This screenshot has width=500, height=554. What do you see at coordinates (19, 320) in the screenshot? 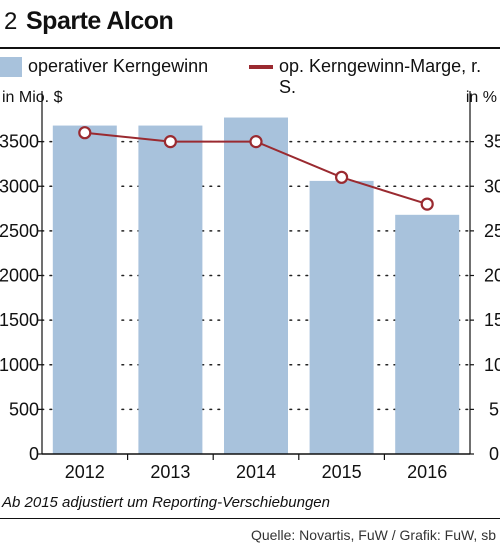
I see `y-tick-label-left-1500: 1500` at bounding box center [19, 320].